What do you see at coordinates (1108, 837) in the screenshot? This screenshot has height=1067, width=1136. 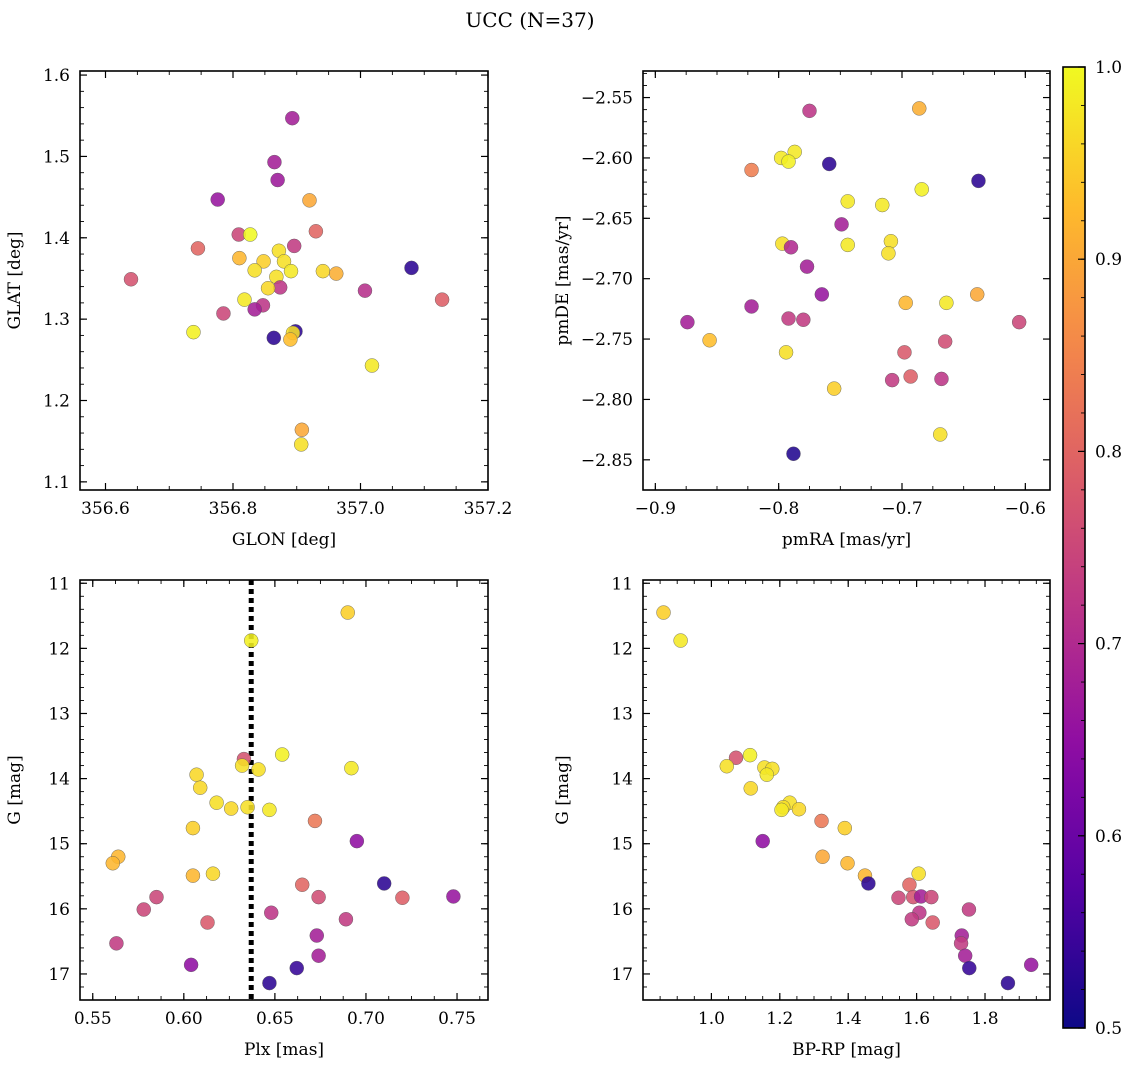 I see `colorbar-tick-label: 0.6` at bounding box center [1108, 837].